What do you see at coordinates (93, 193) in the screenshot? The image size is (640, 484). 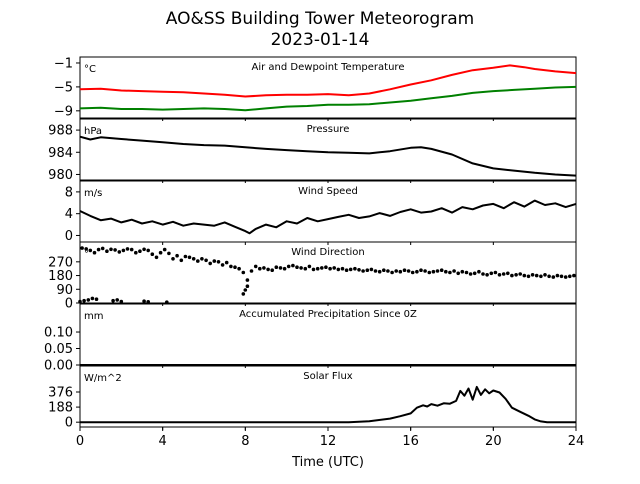 I see `panel-unit: m/s` at bounding box center [93, 193].